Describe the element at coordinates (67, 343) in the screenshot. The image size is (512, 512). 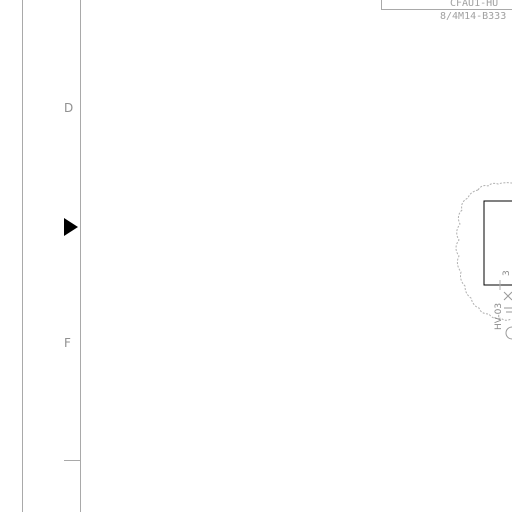
I see `zone-label-f: F` at that location.